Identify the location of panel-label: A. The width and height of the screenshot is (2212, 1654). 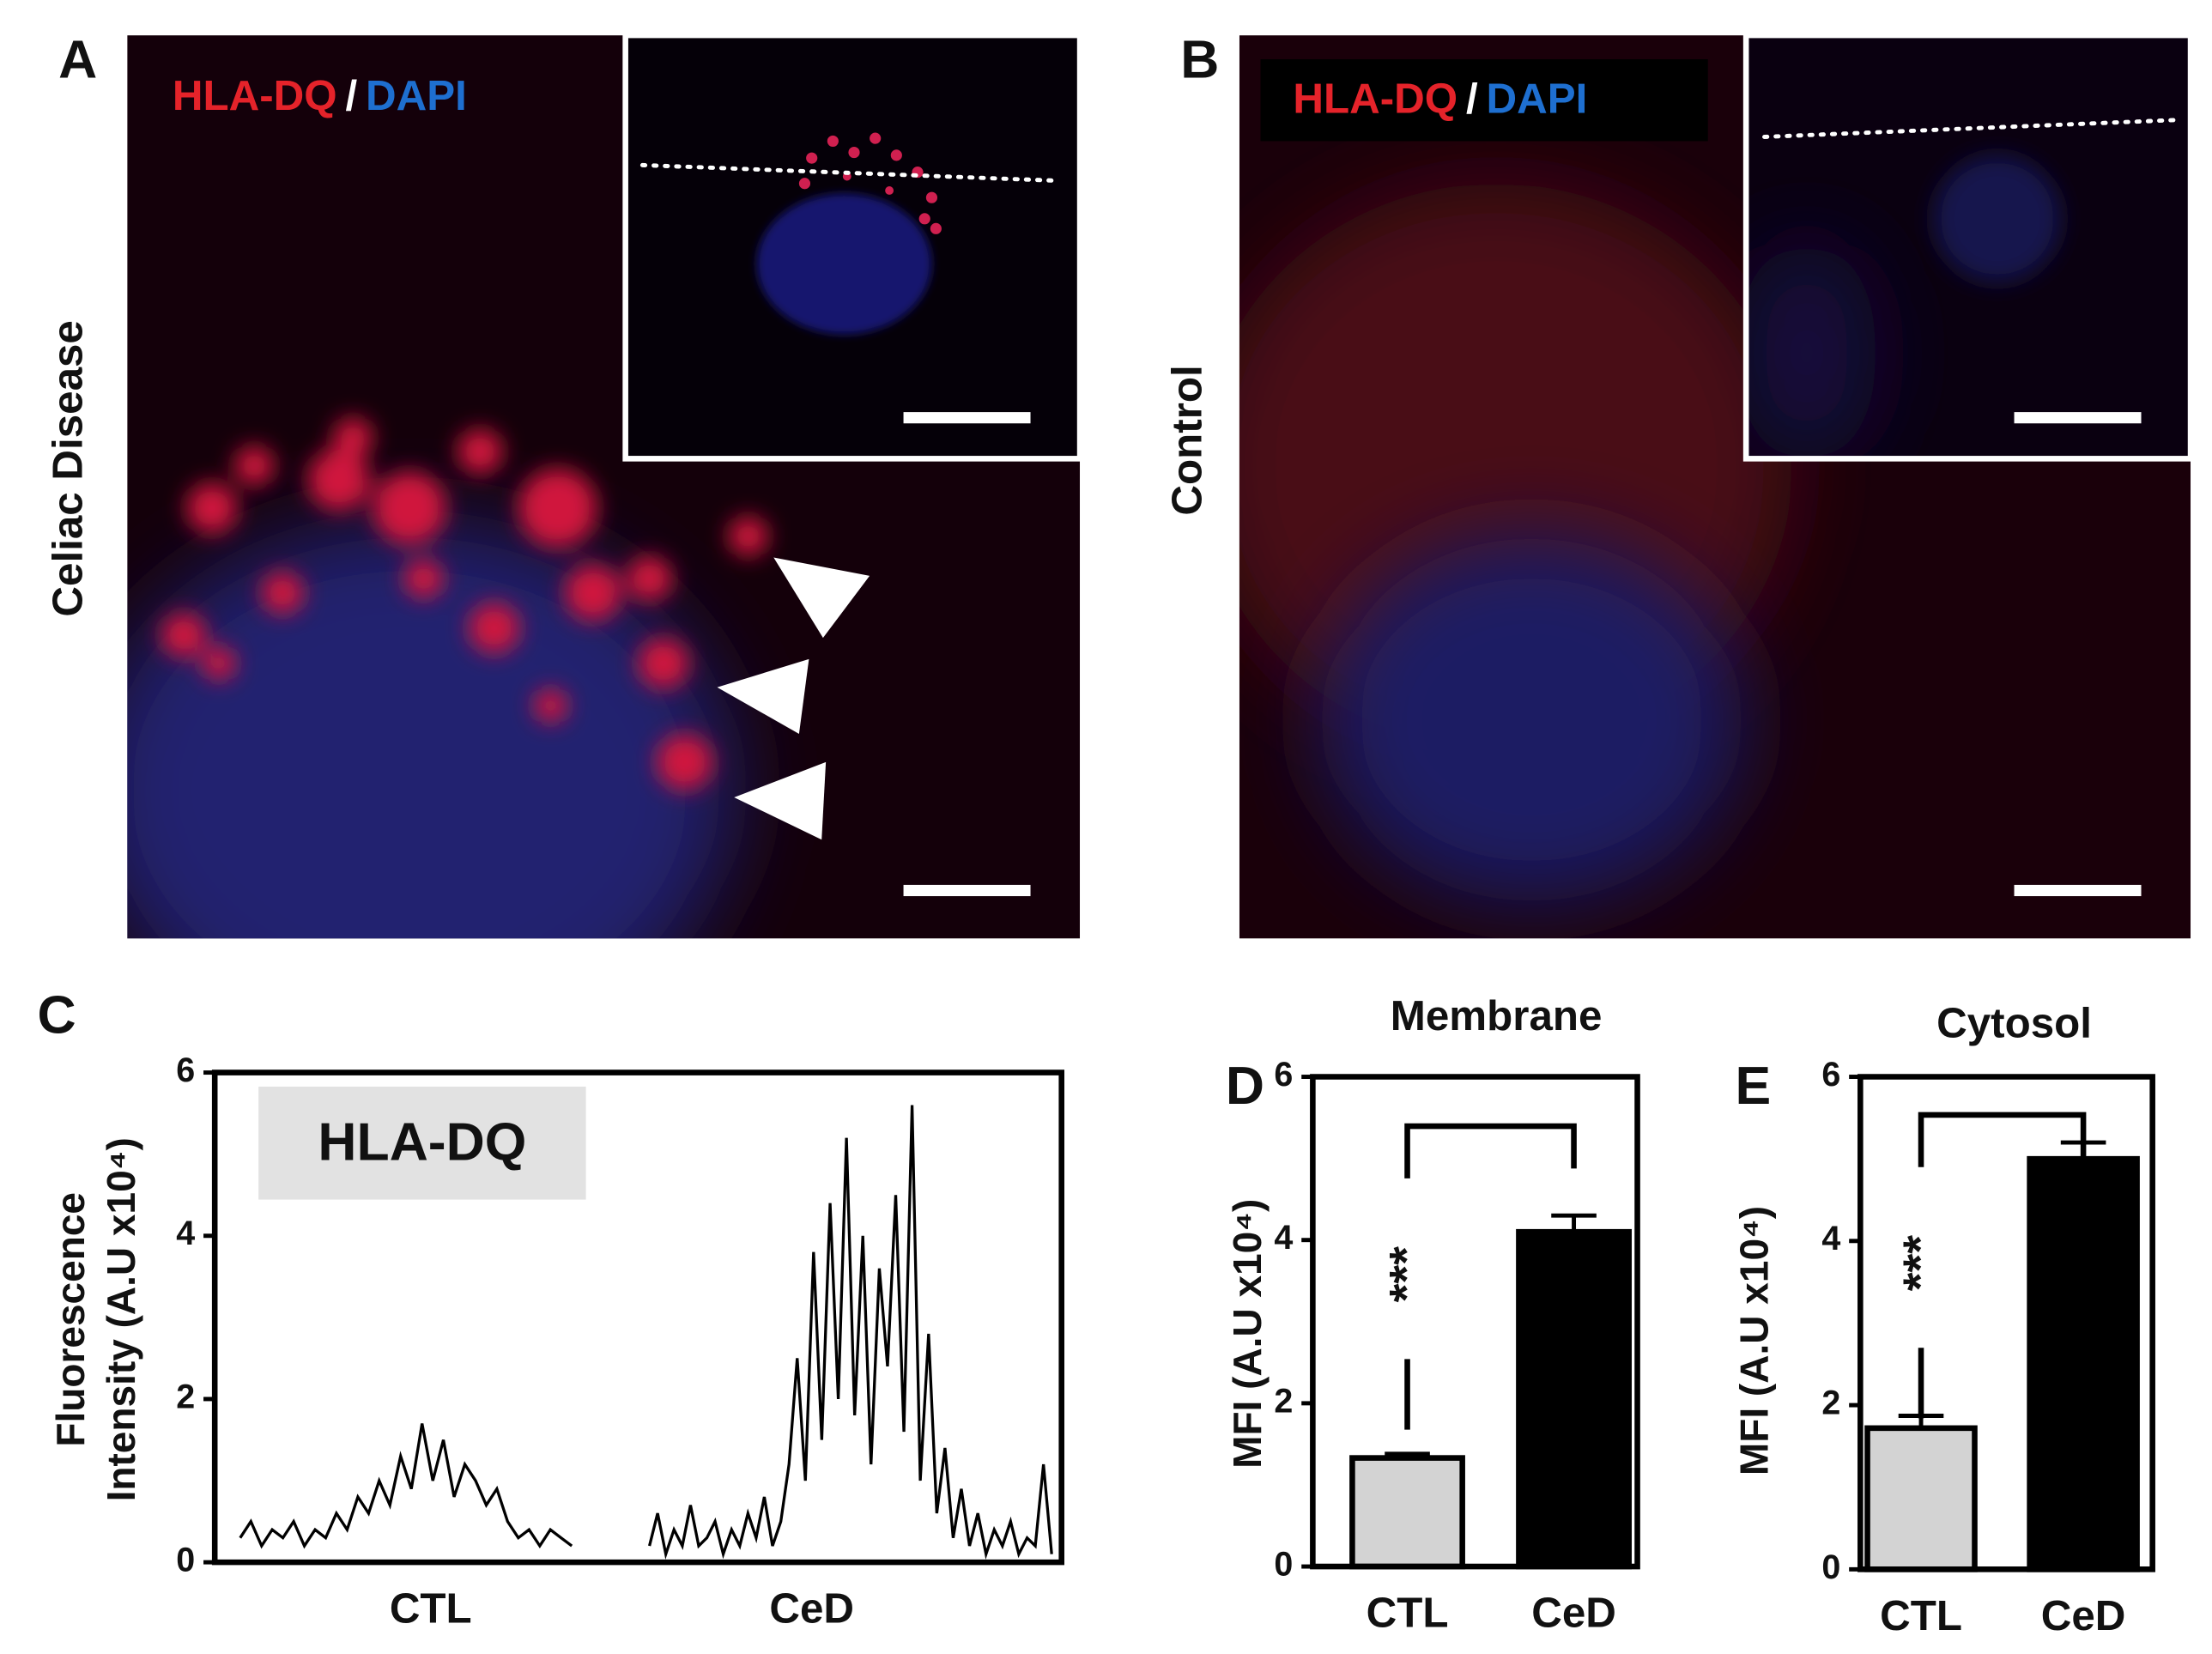
(77, 59).